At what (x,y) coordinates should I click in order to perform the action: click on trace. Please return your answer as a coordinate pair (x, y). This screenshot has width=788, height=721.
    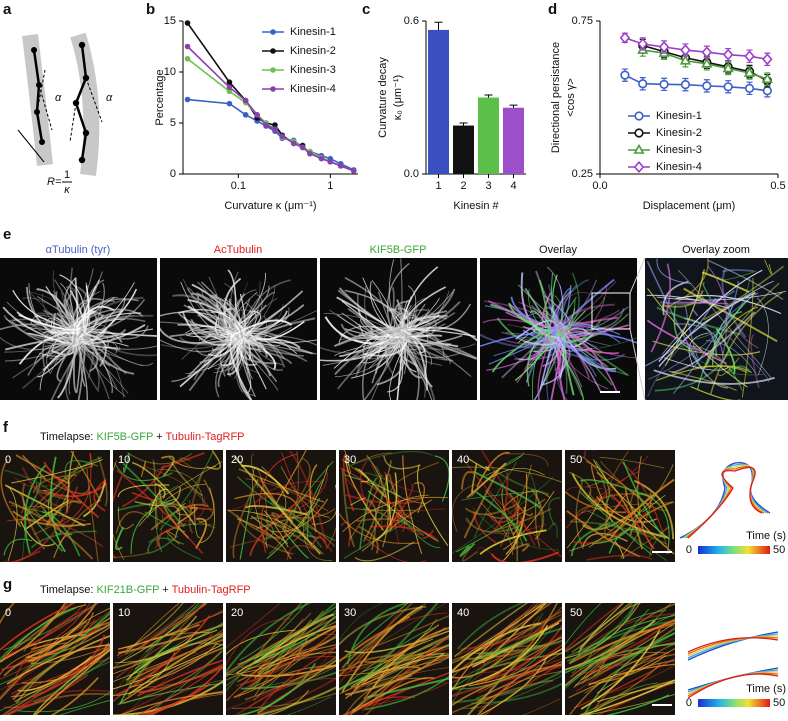
    Looking at the image, I should click on (725, 502).